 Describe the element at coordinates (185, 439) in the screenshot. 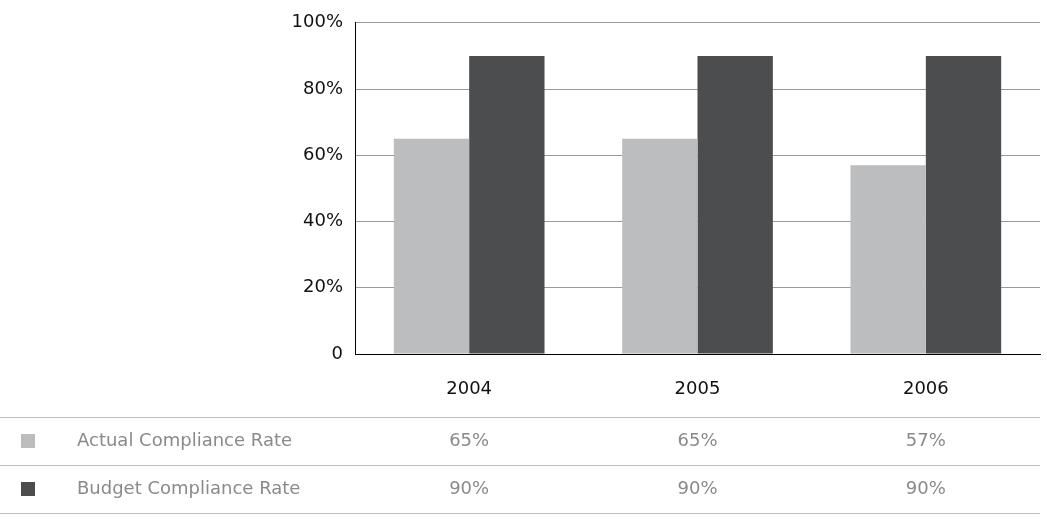

I see `legend-label: Actual Compliance Rate` at that location.